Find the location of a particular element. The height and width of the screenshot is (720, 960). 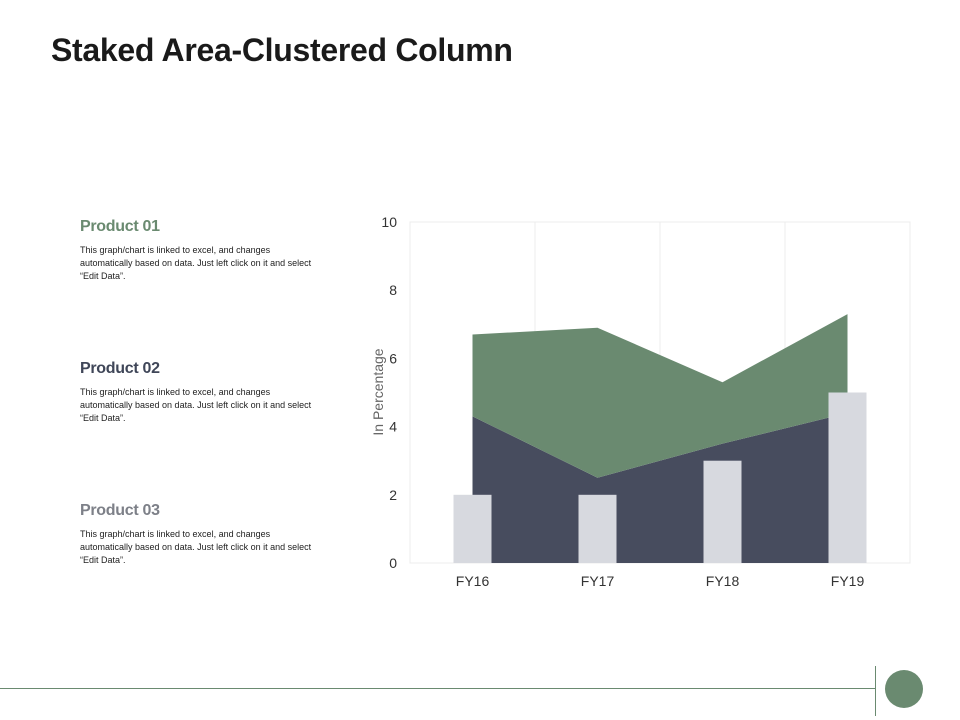

product-03-title: Product 03 is located at coordinates (120, 510).